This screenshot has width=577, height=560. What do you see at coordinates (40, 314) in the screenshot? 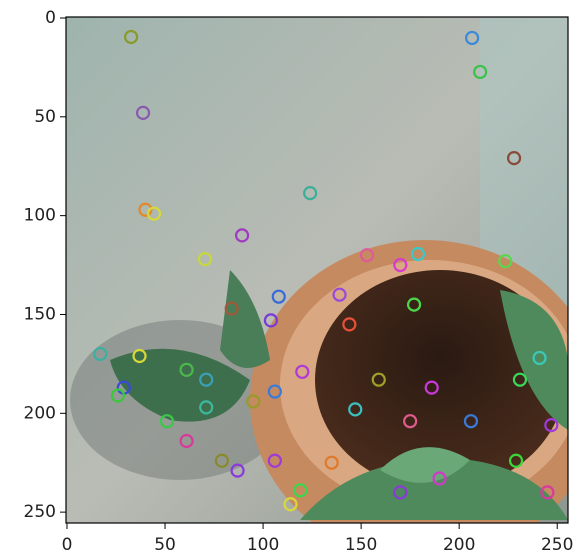
I see `y-tick-label: 150` at bounding box center [40, 314].